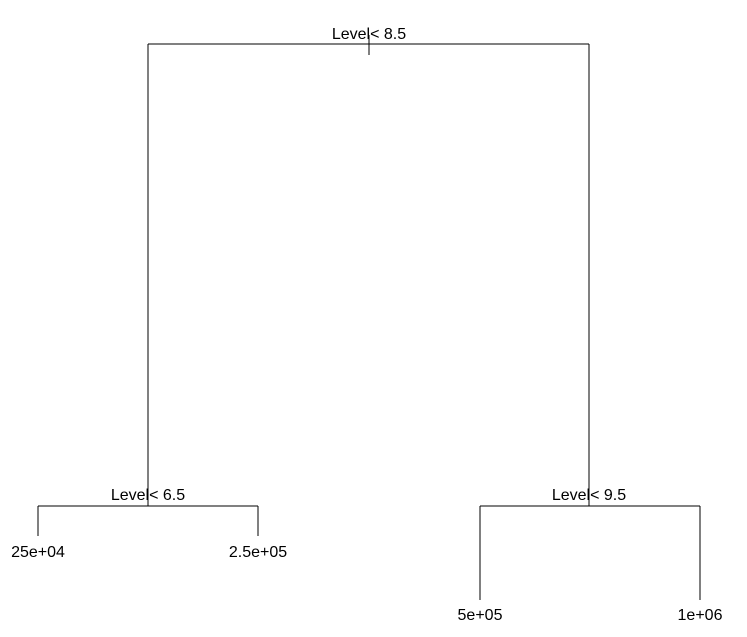 The image size is (747, 637). What do you see at coordinates (258, 552) in the screenshot?
I see `leaf-label: 2.5e+05` at bounding box center [258, 552].